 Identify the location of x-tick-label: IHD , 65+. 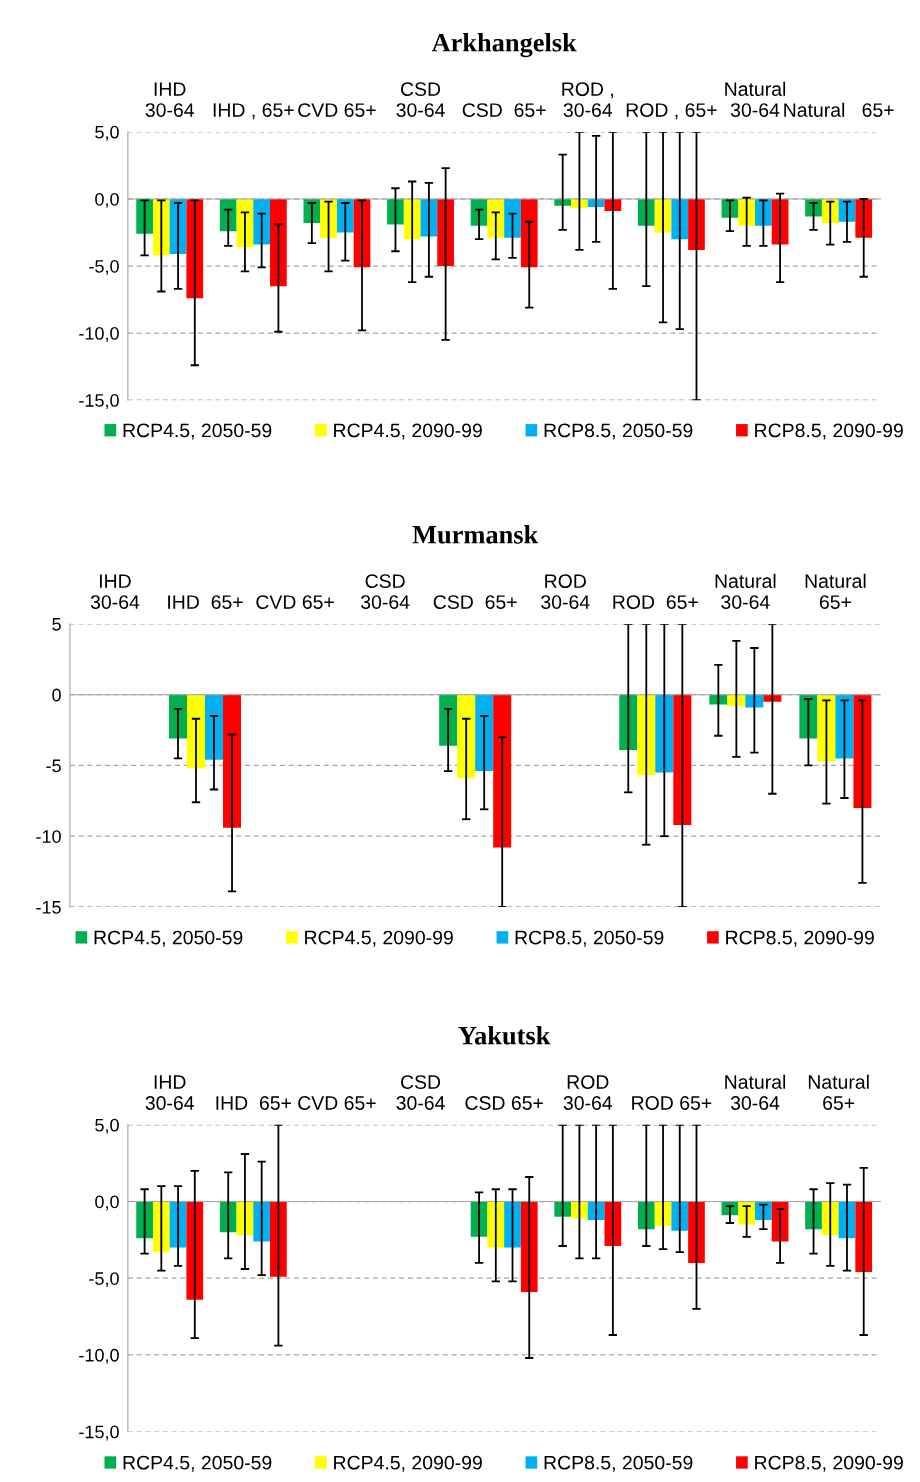
(253, 111).